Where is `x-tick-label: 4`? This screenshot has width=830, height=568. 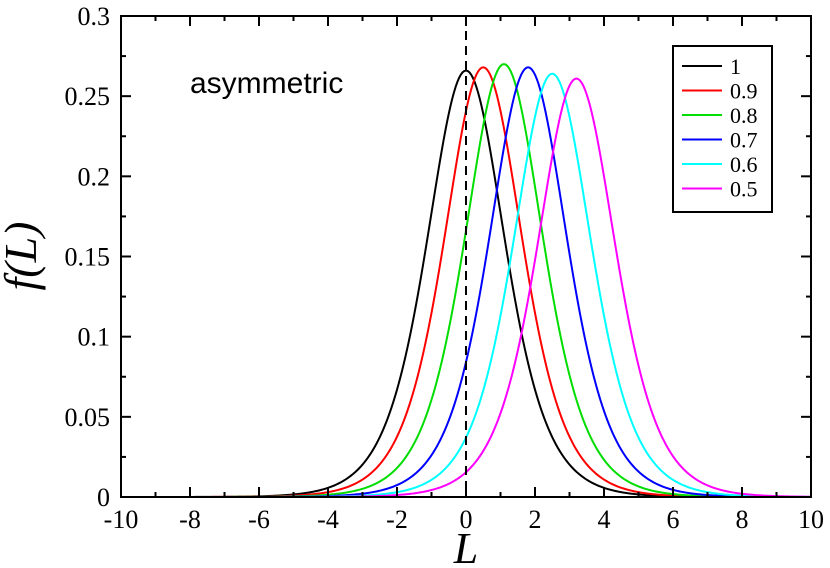
x-tick-label: 4 is located at coordinates (604, 519).